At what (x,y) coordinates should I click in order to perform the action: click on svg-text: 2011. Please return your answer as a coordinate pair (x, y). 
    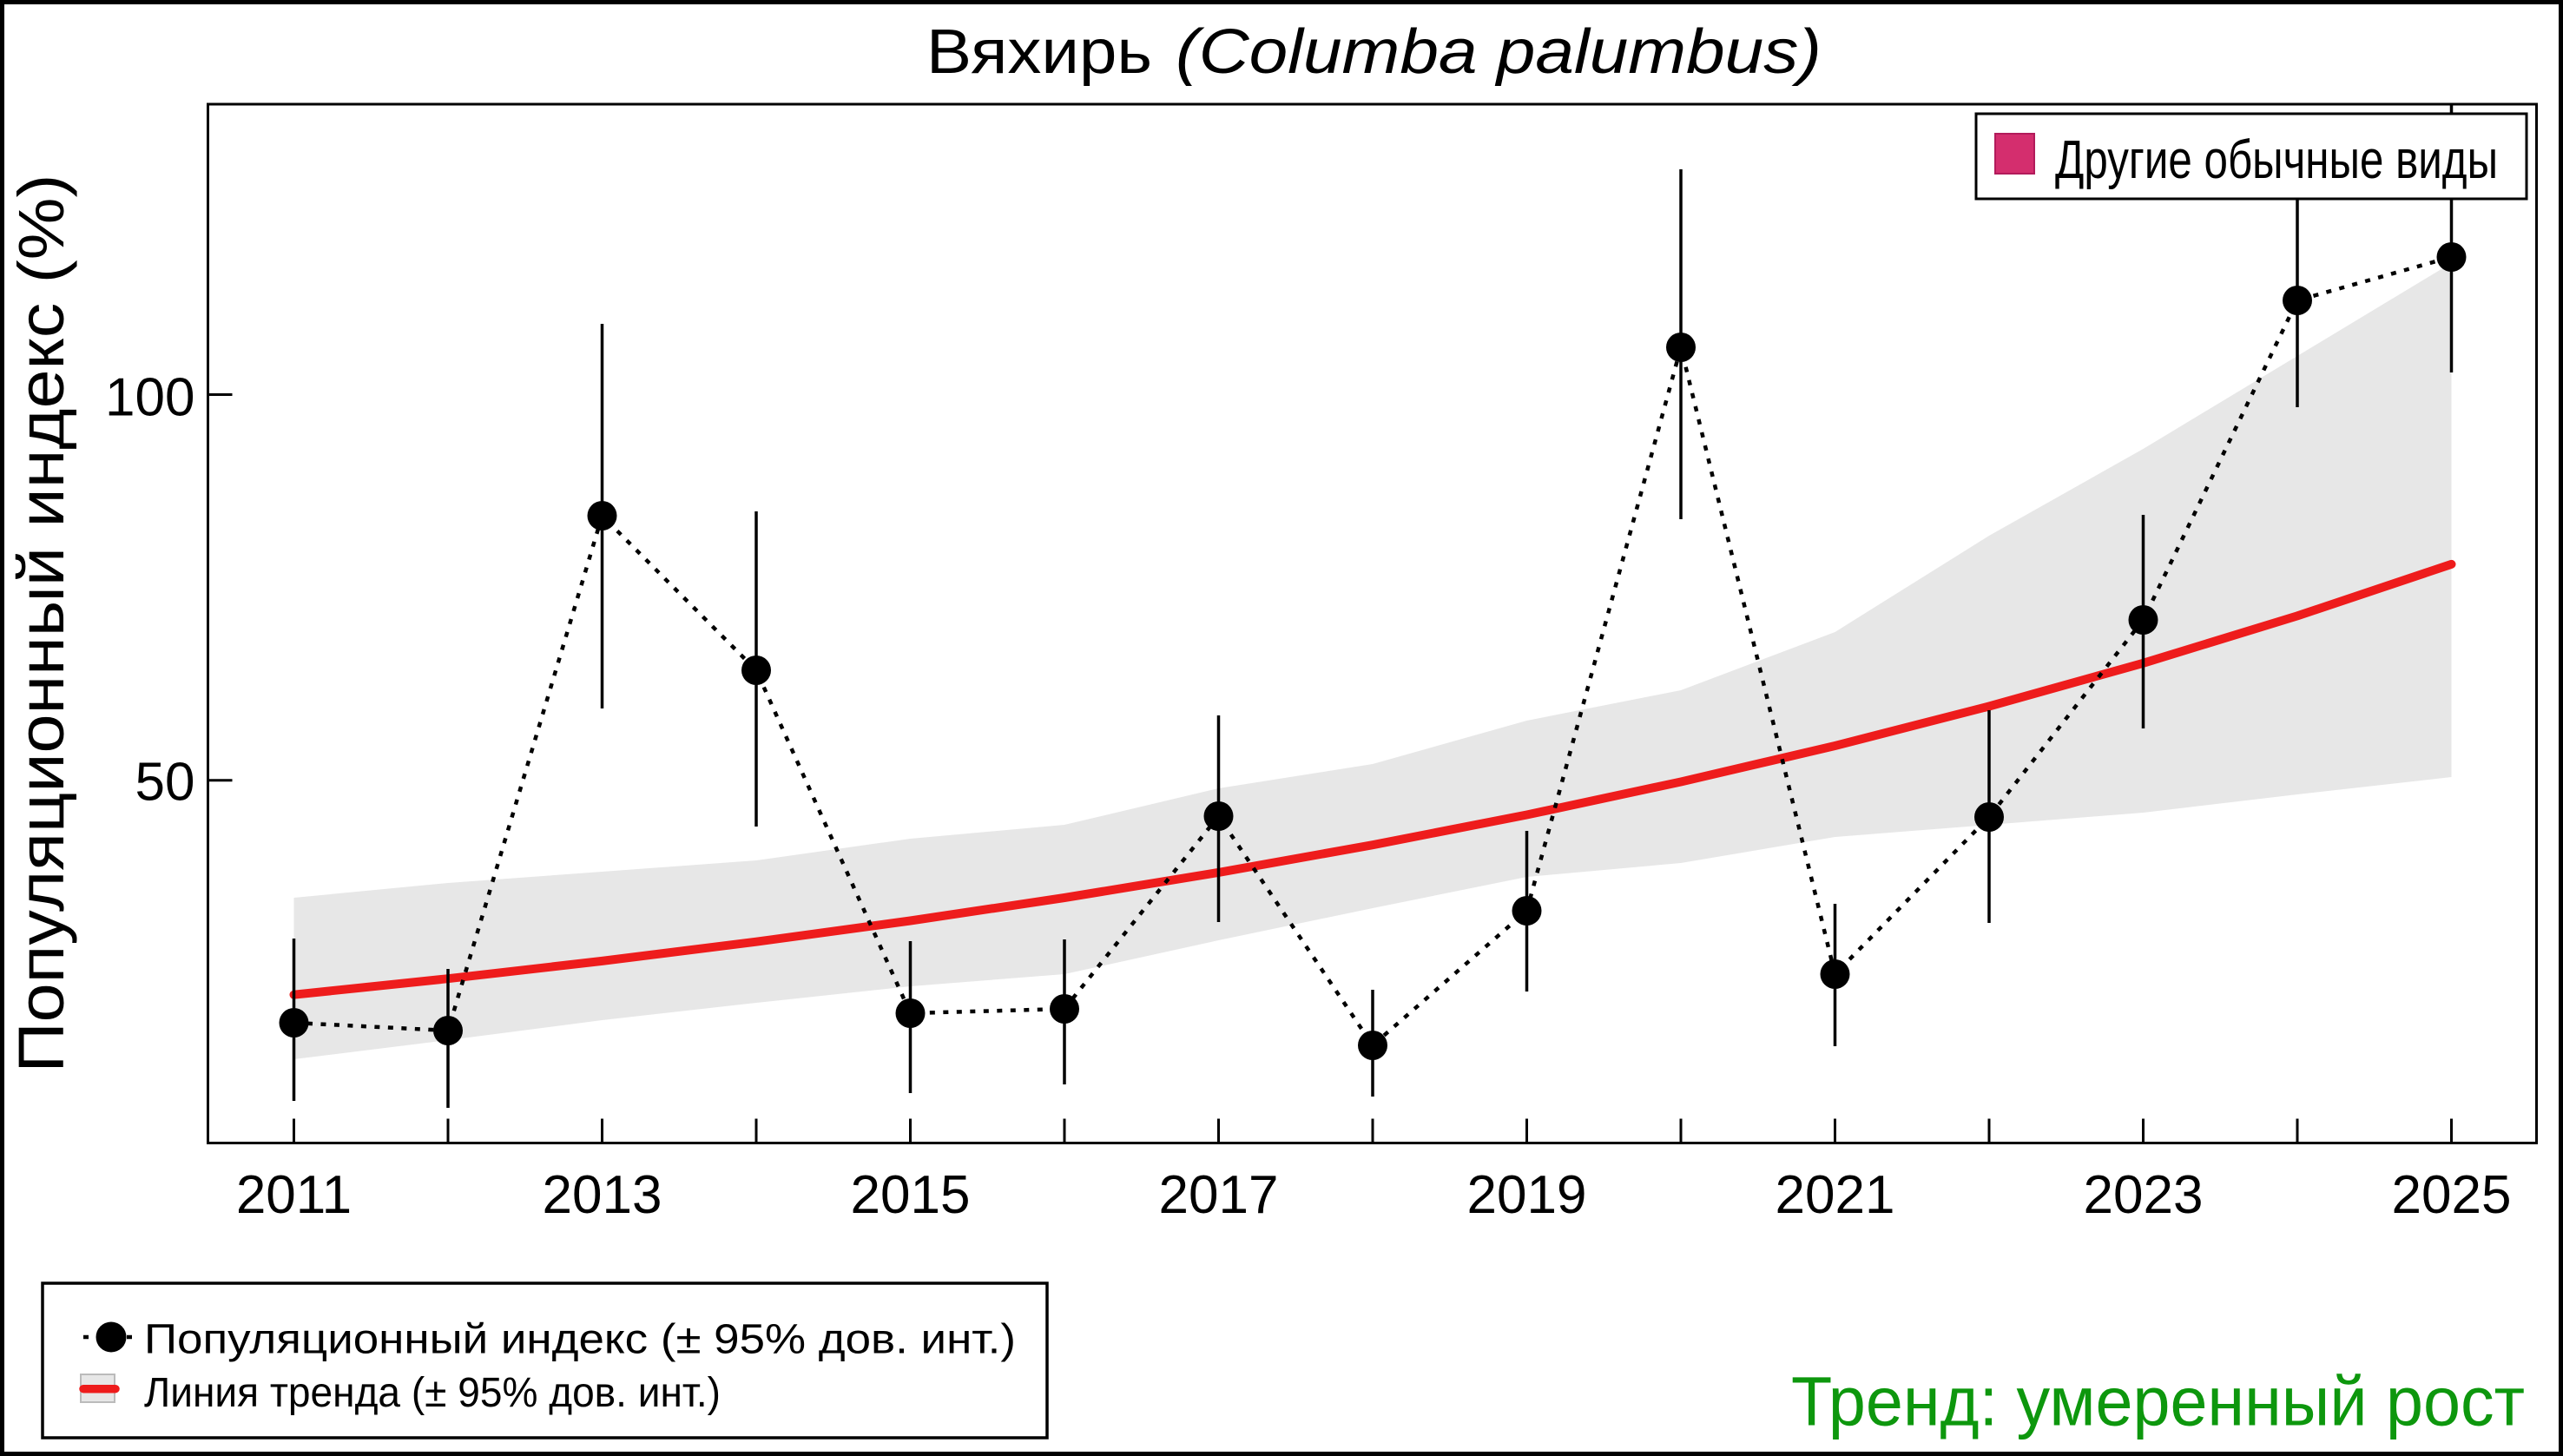
    Looking at the image, I should click on (294, 1195).